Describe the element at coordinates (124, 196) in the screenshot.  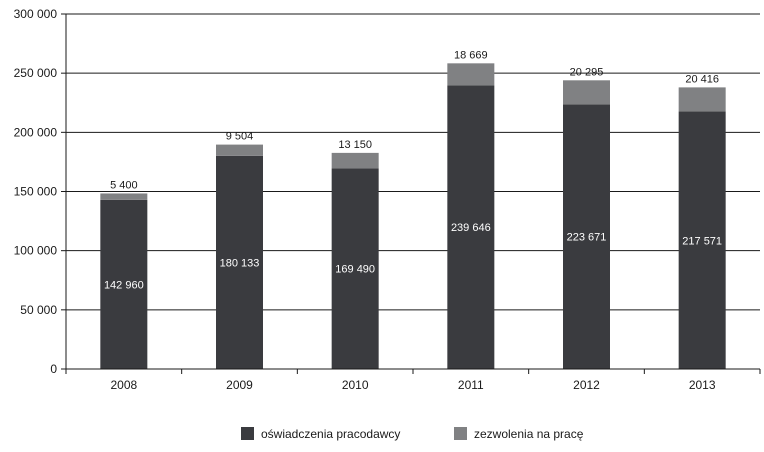
I see `bar-zezwolenia-na-prace-2008` at that location.